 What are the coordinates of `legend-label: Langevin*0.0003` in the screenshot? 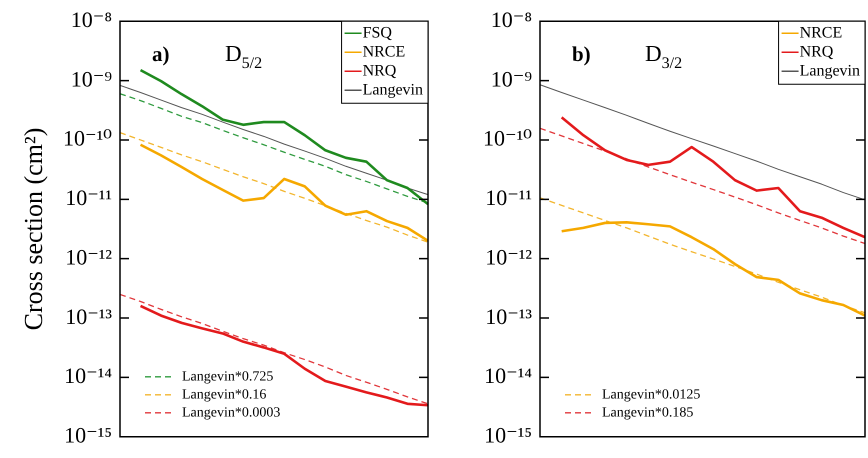 It's located at (231, 412).